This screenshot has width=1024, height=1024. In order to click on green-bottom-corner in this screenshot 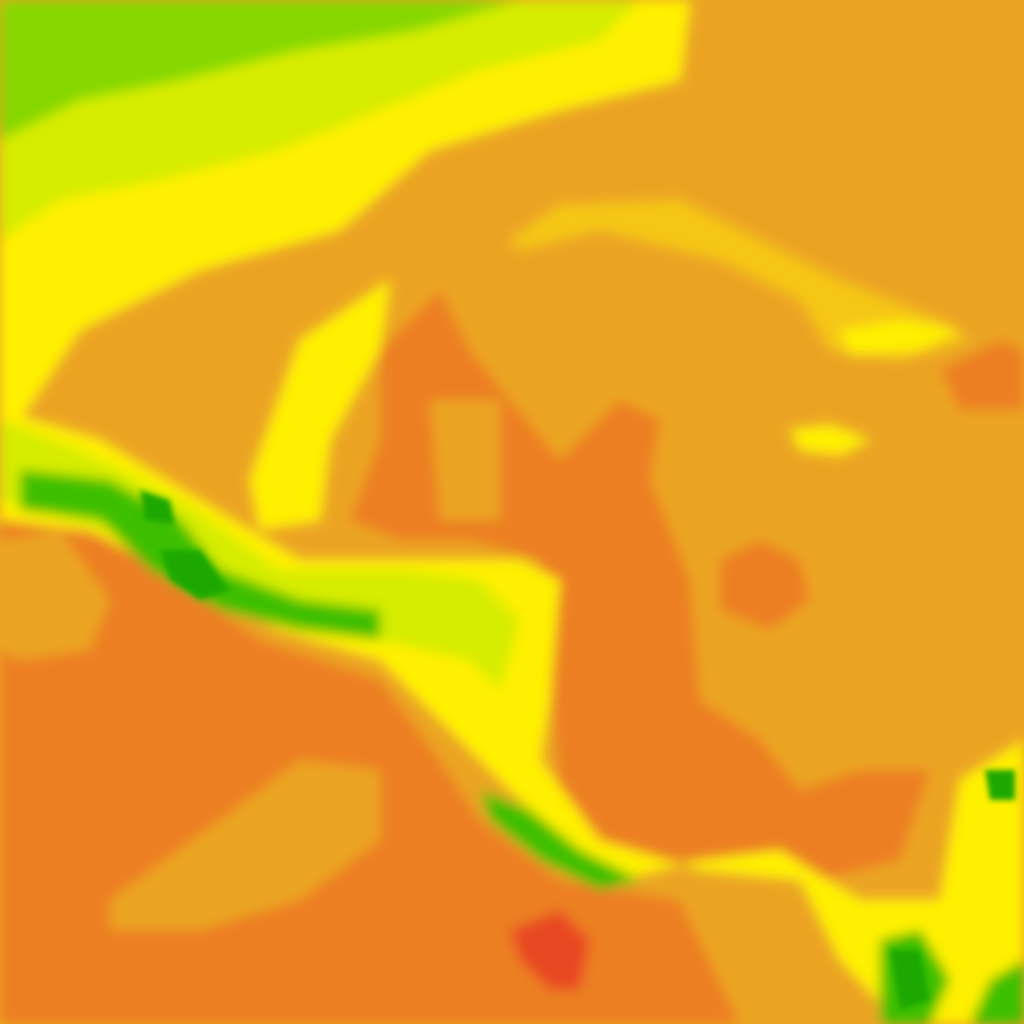, I will do `click(997, 992)`.